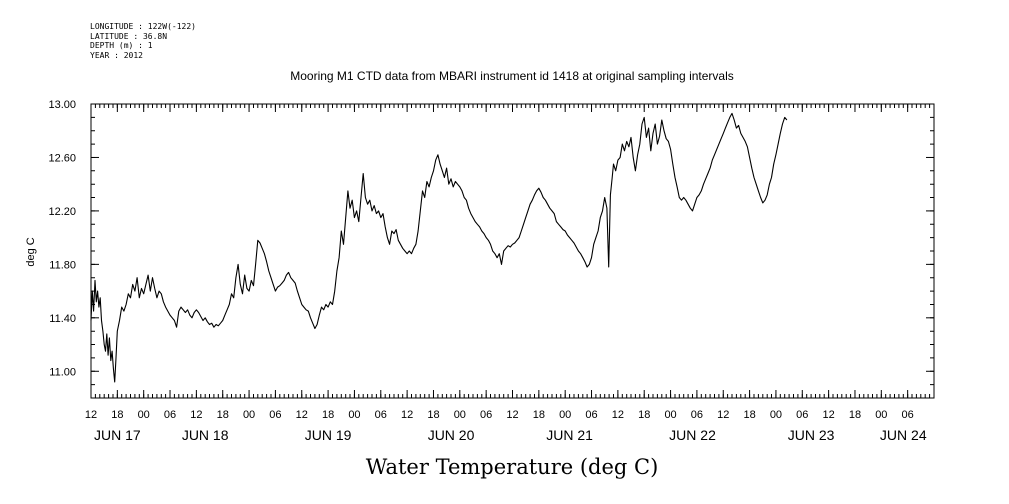 The width and height of the screenshot is (1009, 504). What do you see at coordinates (129, 36) in the screenshot?
I see `latitude-label: LATITUDE : 36.8N` at bounding box center [129, 36].